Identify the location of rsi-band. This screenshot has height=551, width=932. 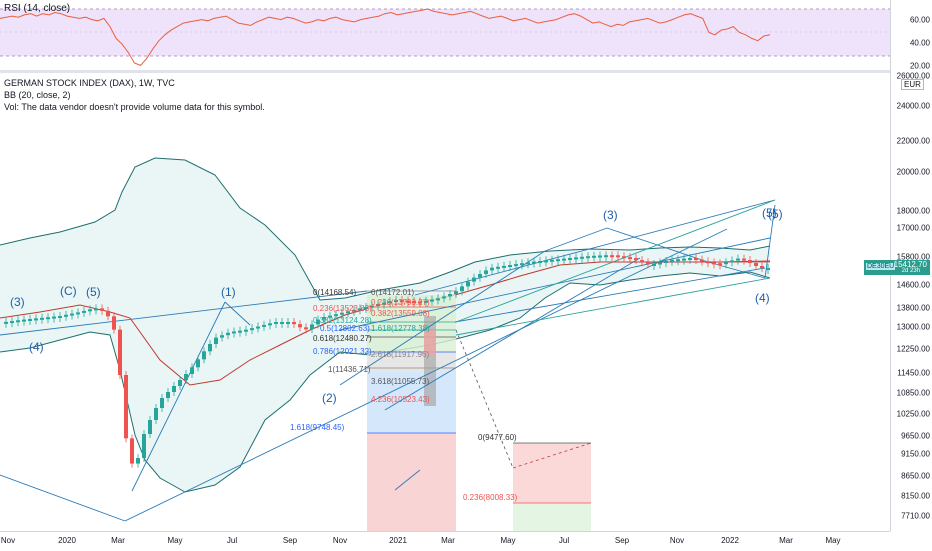
(445, 32).